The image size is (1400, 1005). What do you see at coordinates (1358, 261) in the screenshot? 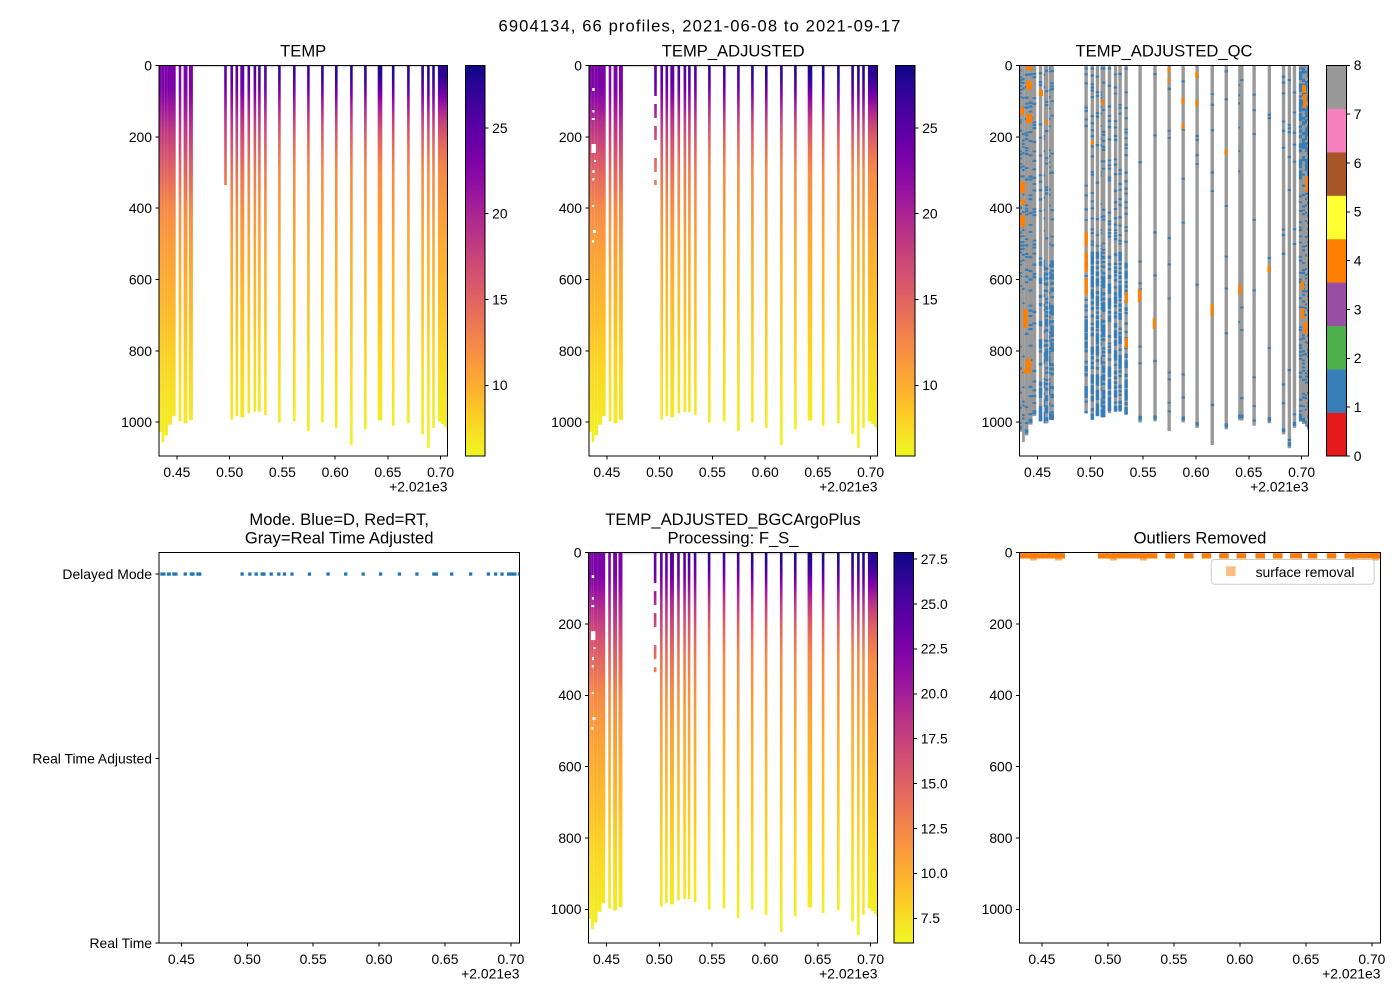
I see `svg-text: 4` at bounding box center [1358, 261].